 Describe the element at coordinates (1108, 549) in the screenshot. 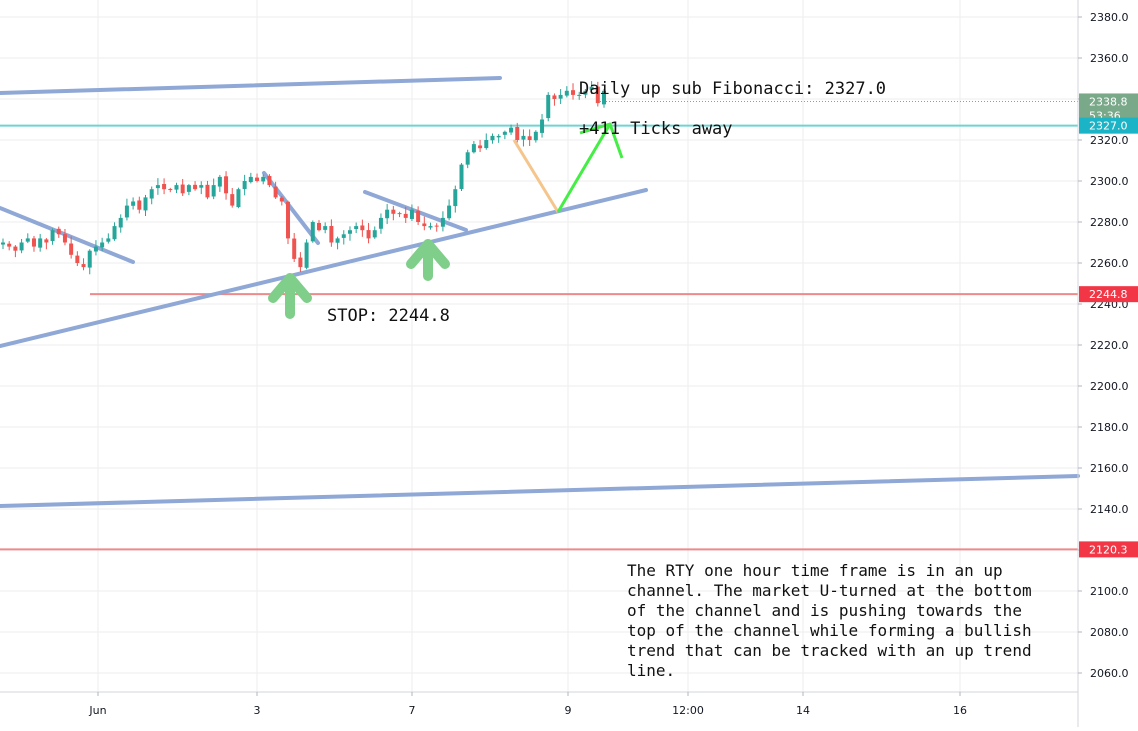

I see `price-tag` at that location.